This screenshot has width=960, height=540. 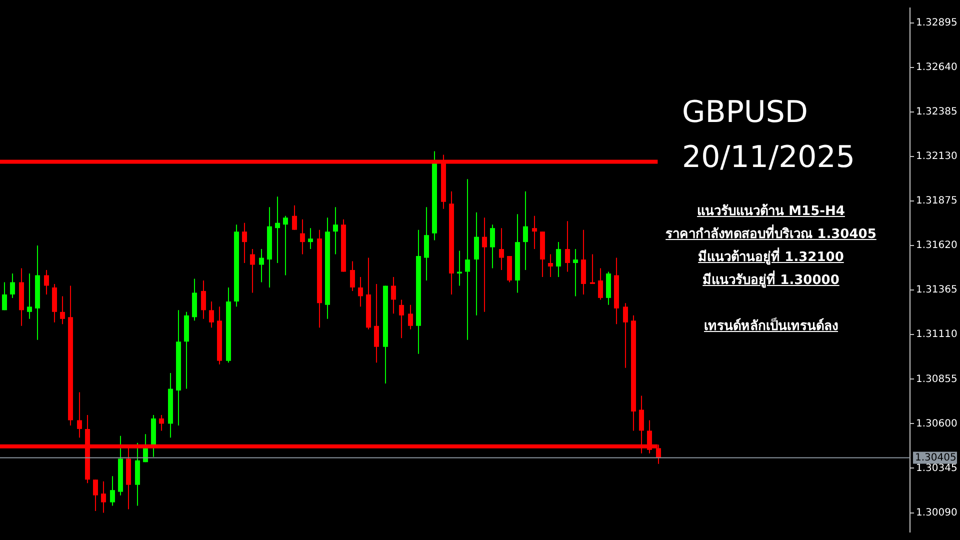 I want to click on y-tick-label: 1.32895, so click(x=937, y=22).